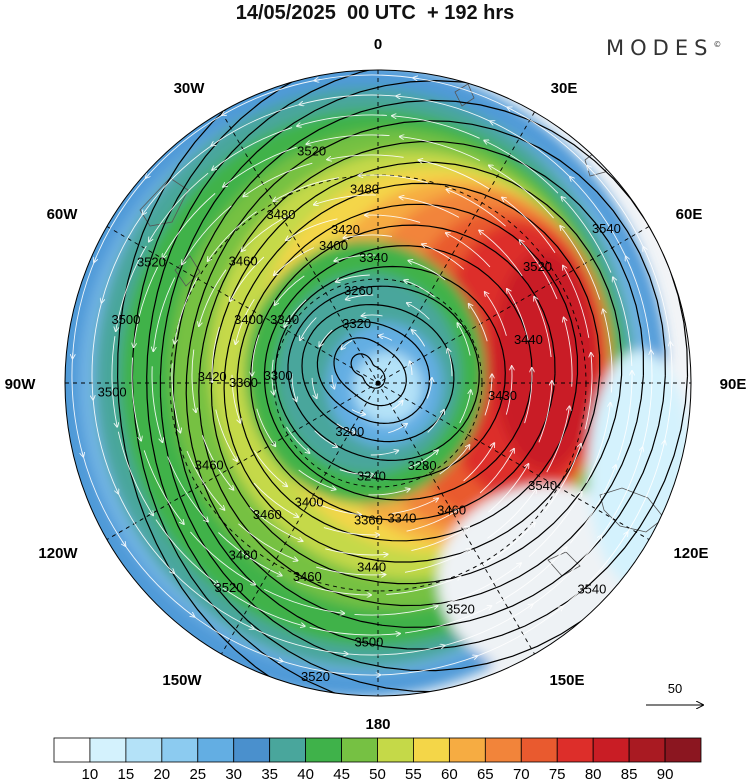  What do you see at coordinates (593, 774) in the screenshot?
I see `colorbar-tick-label: 80` at bounding box center [593, 774].